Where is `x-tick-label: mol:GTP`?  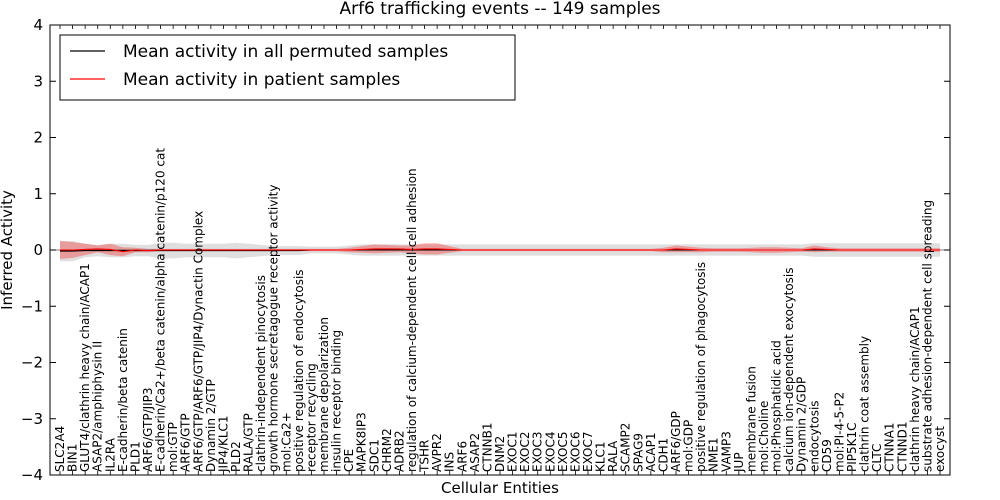 x-tick-label: mol:GTP is located at coordinates (173, 447).